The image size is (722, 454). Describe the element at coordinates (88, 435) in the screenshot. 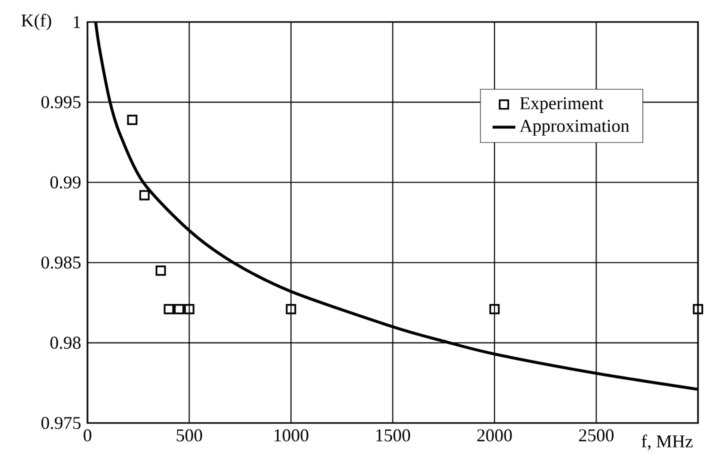

I see `x-tick-label: 0` at that location.